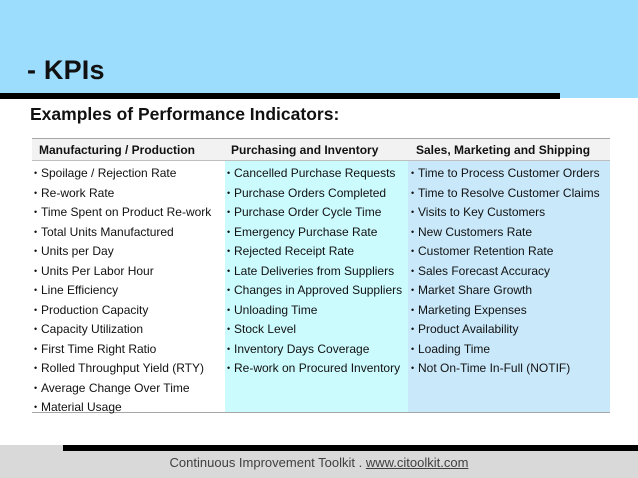 The image size is (638, 478). Describe the element at coordinates (276, 309) in the screenshot. I see `kpi-label: Unloading Time` at that location.